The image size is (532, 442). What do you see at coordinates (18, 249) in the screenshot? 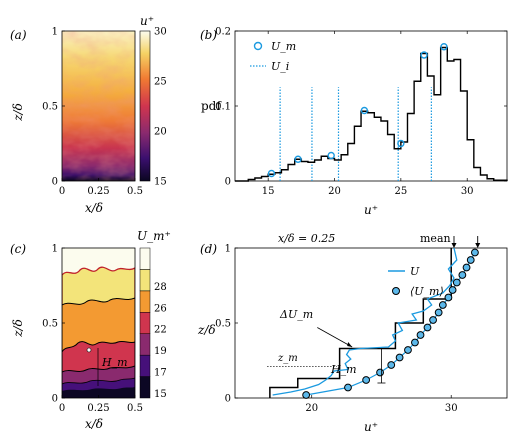
I see `panel-c-label: (c)` at bounding box center [18, 249].